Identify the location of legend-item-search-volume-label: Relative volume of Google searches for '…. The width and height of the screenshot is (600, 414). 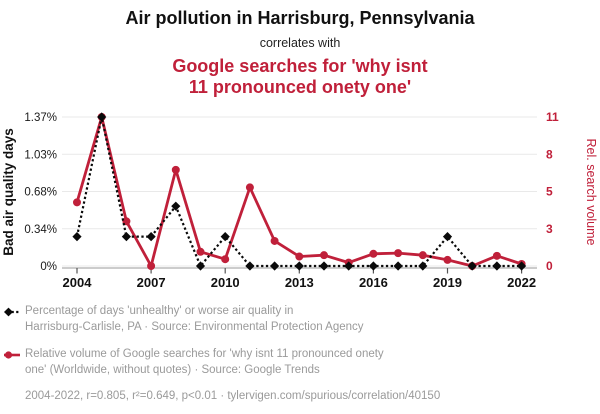
(204, 362).